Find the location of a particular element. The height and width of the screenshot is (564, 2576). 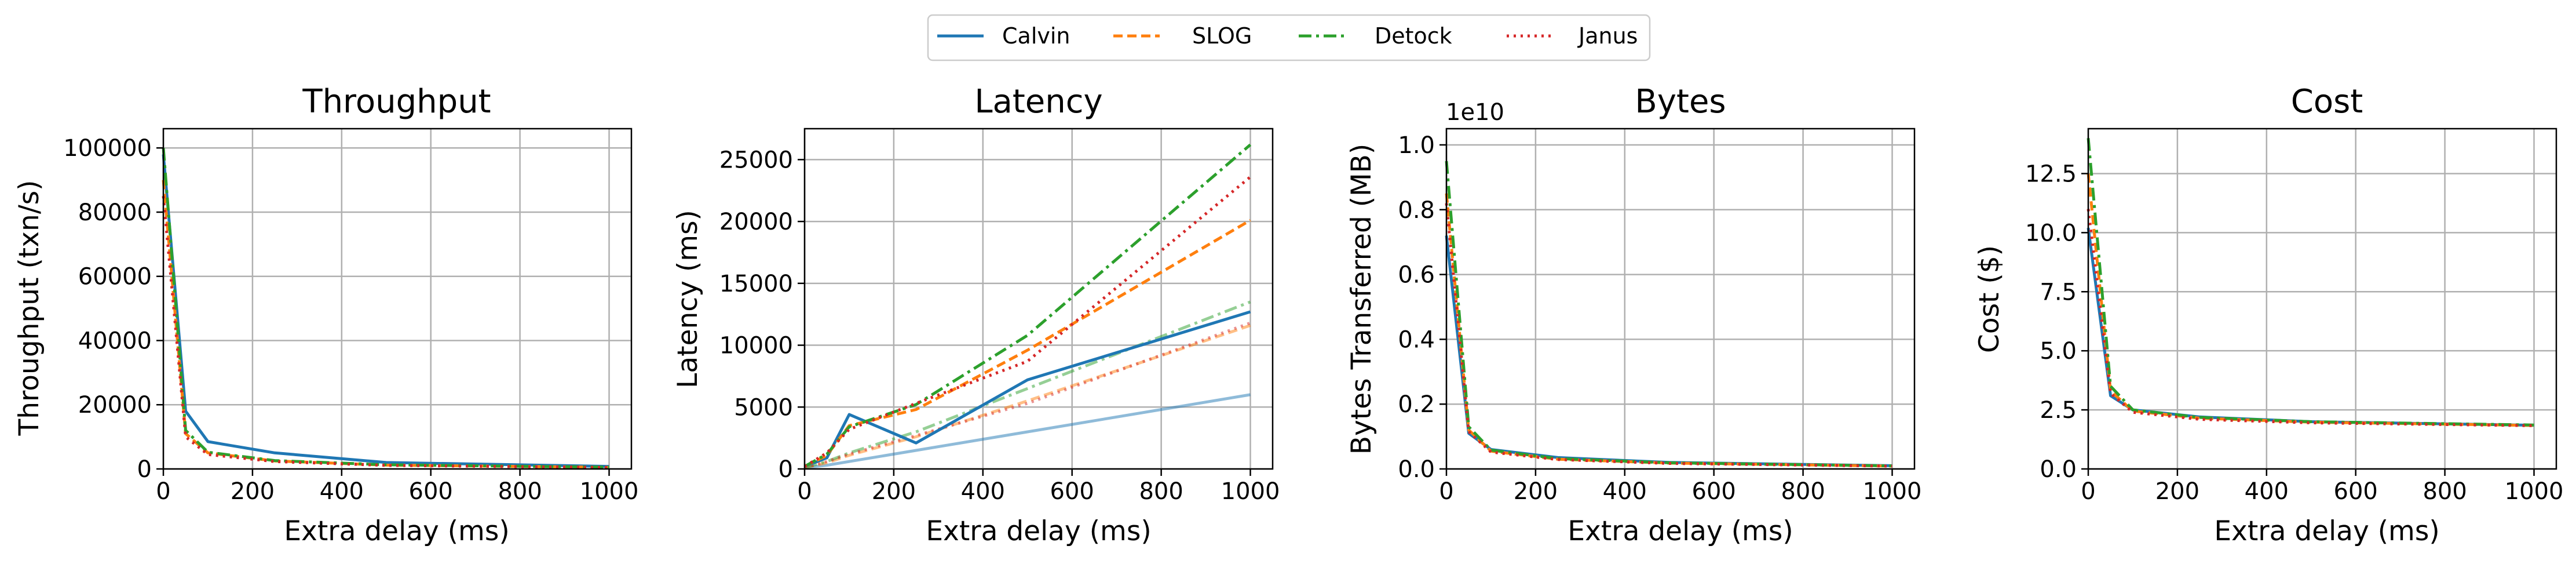

faint-series-line-detock is located at coordinates (1027, 385).